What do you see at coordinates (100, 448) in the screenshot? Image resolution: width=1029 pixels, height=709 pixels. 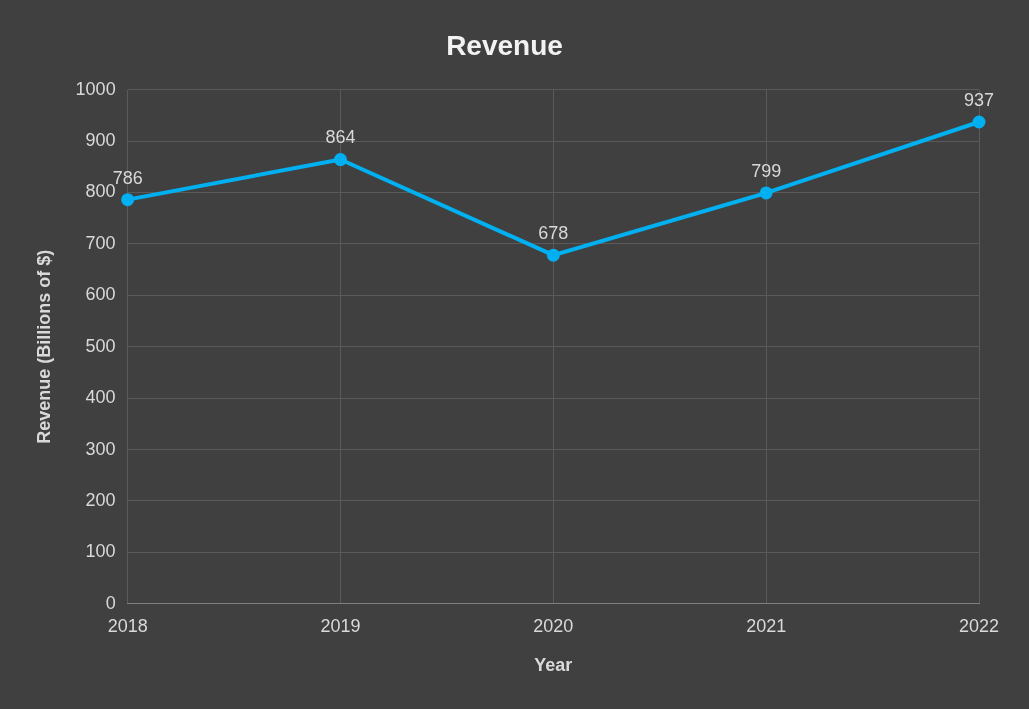 I see `y-tick-label: 300` at bounding box center [100, 448].